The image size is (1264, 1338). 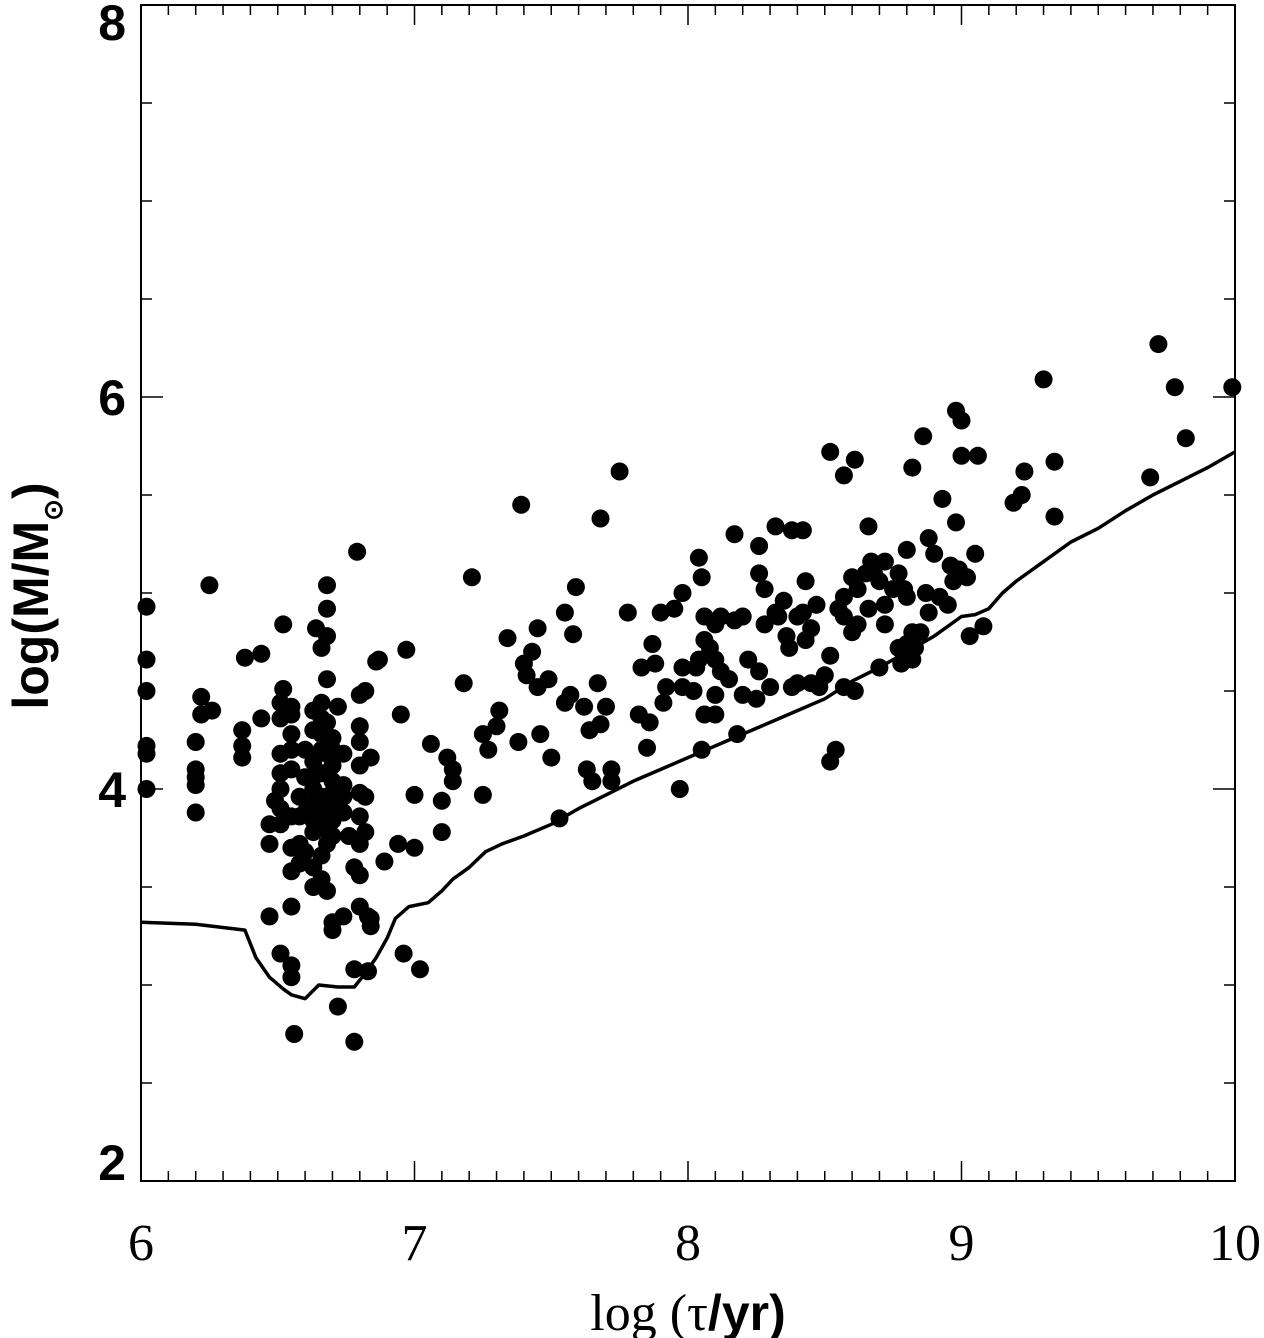 What do you see at coordinates (112, 595) in the screenshot?
I see `y-tick-labels: 2 4 6 8` at bounding box center [112, 595].